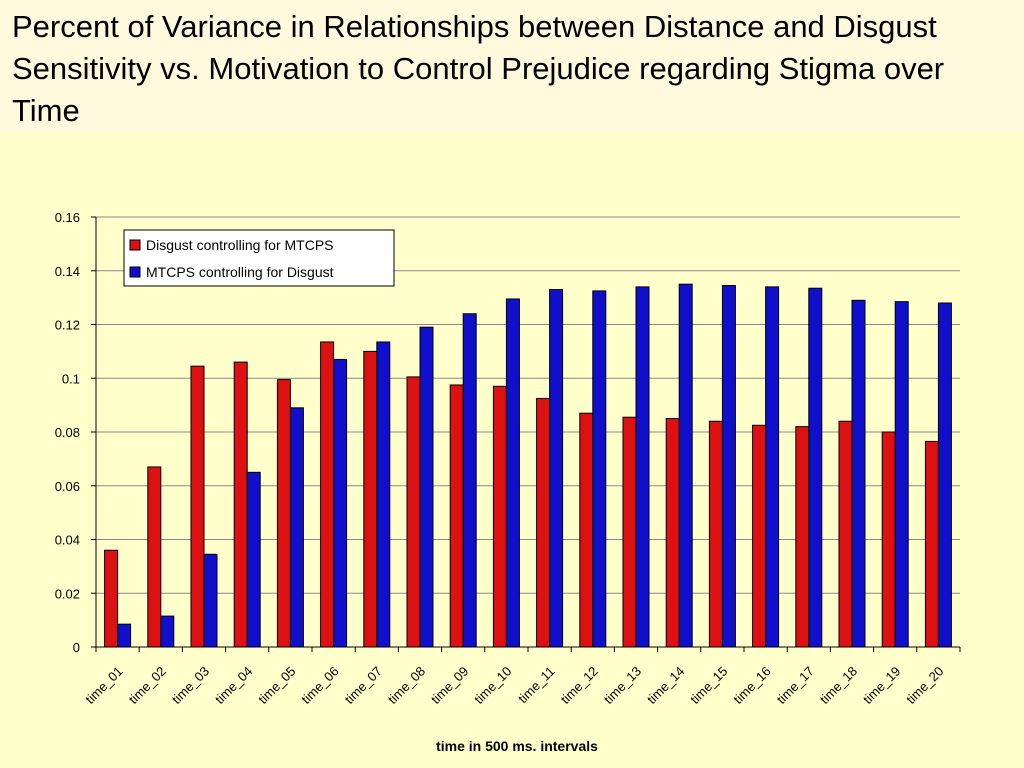 This screenshot has height=768, width=1024. What do you see at coordinates (319, 685) in the screenshot?
I see `x-tick-label: time_06` at bounding box center [319, 685].